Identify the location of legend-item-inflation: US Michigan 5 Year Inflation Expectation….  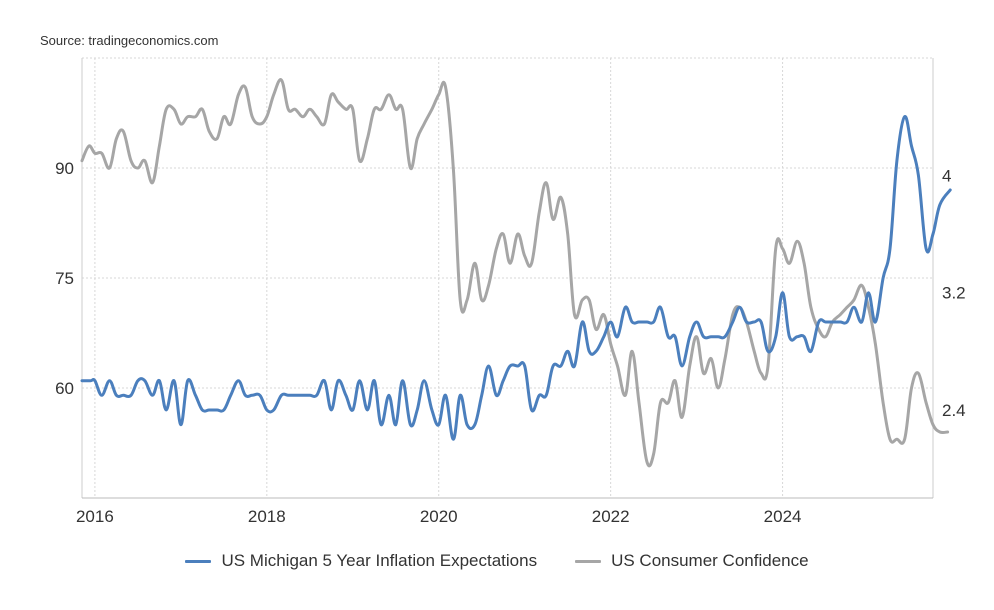
(361, 561).